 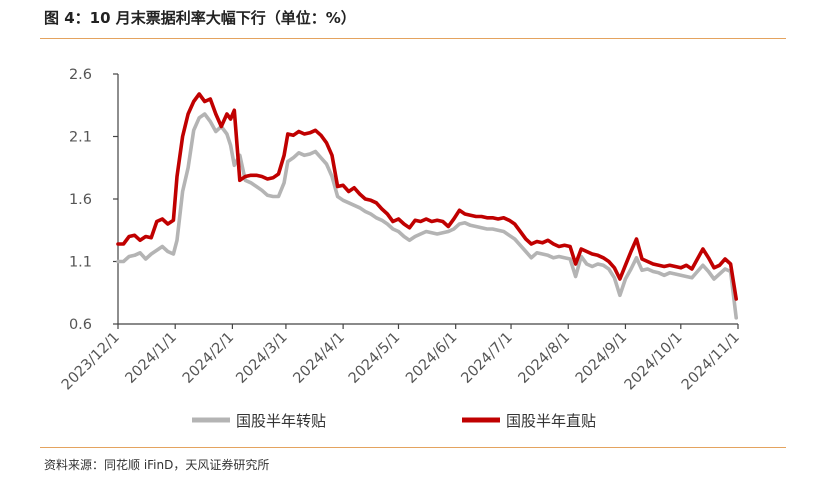 I want to click on figure-title: 图 4：10 月末票据利率大幅下行（单位：%）, so click(x=200, y=18).